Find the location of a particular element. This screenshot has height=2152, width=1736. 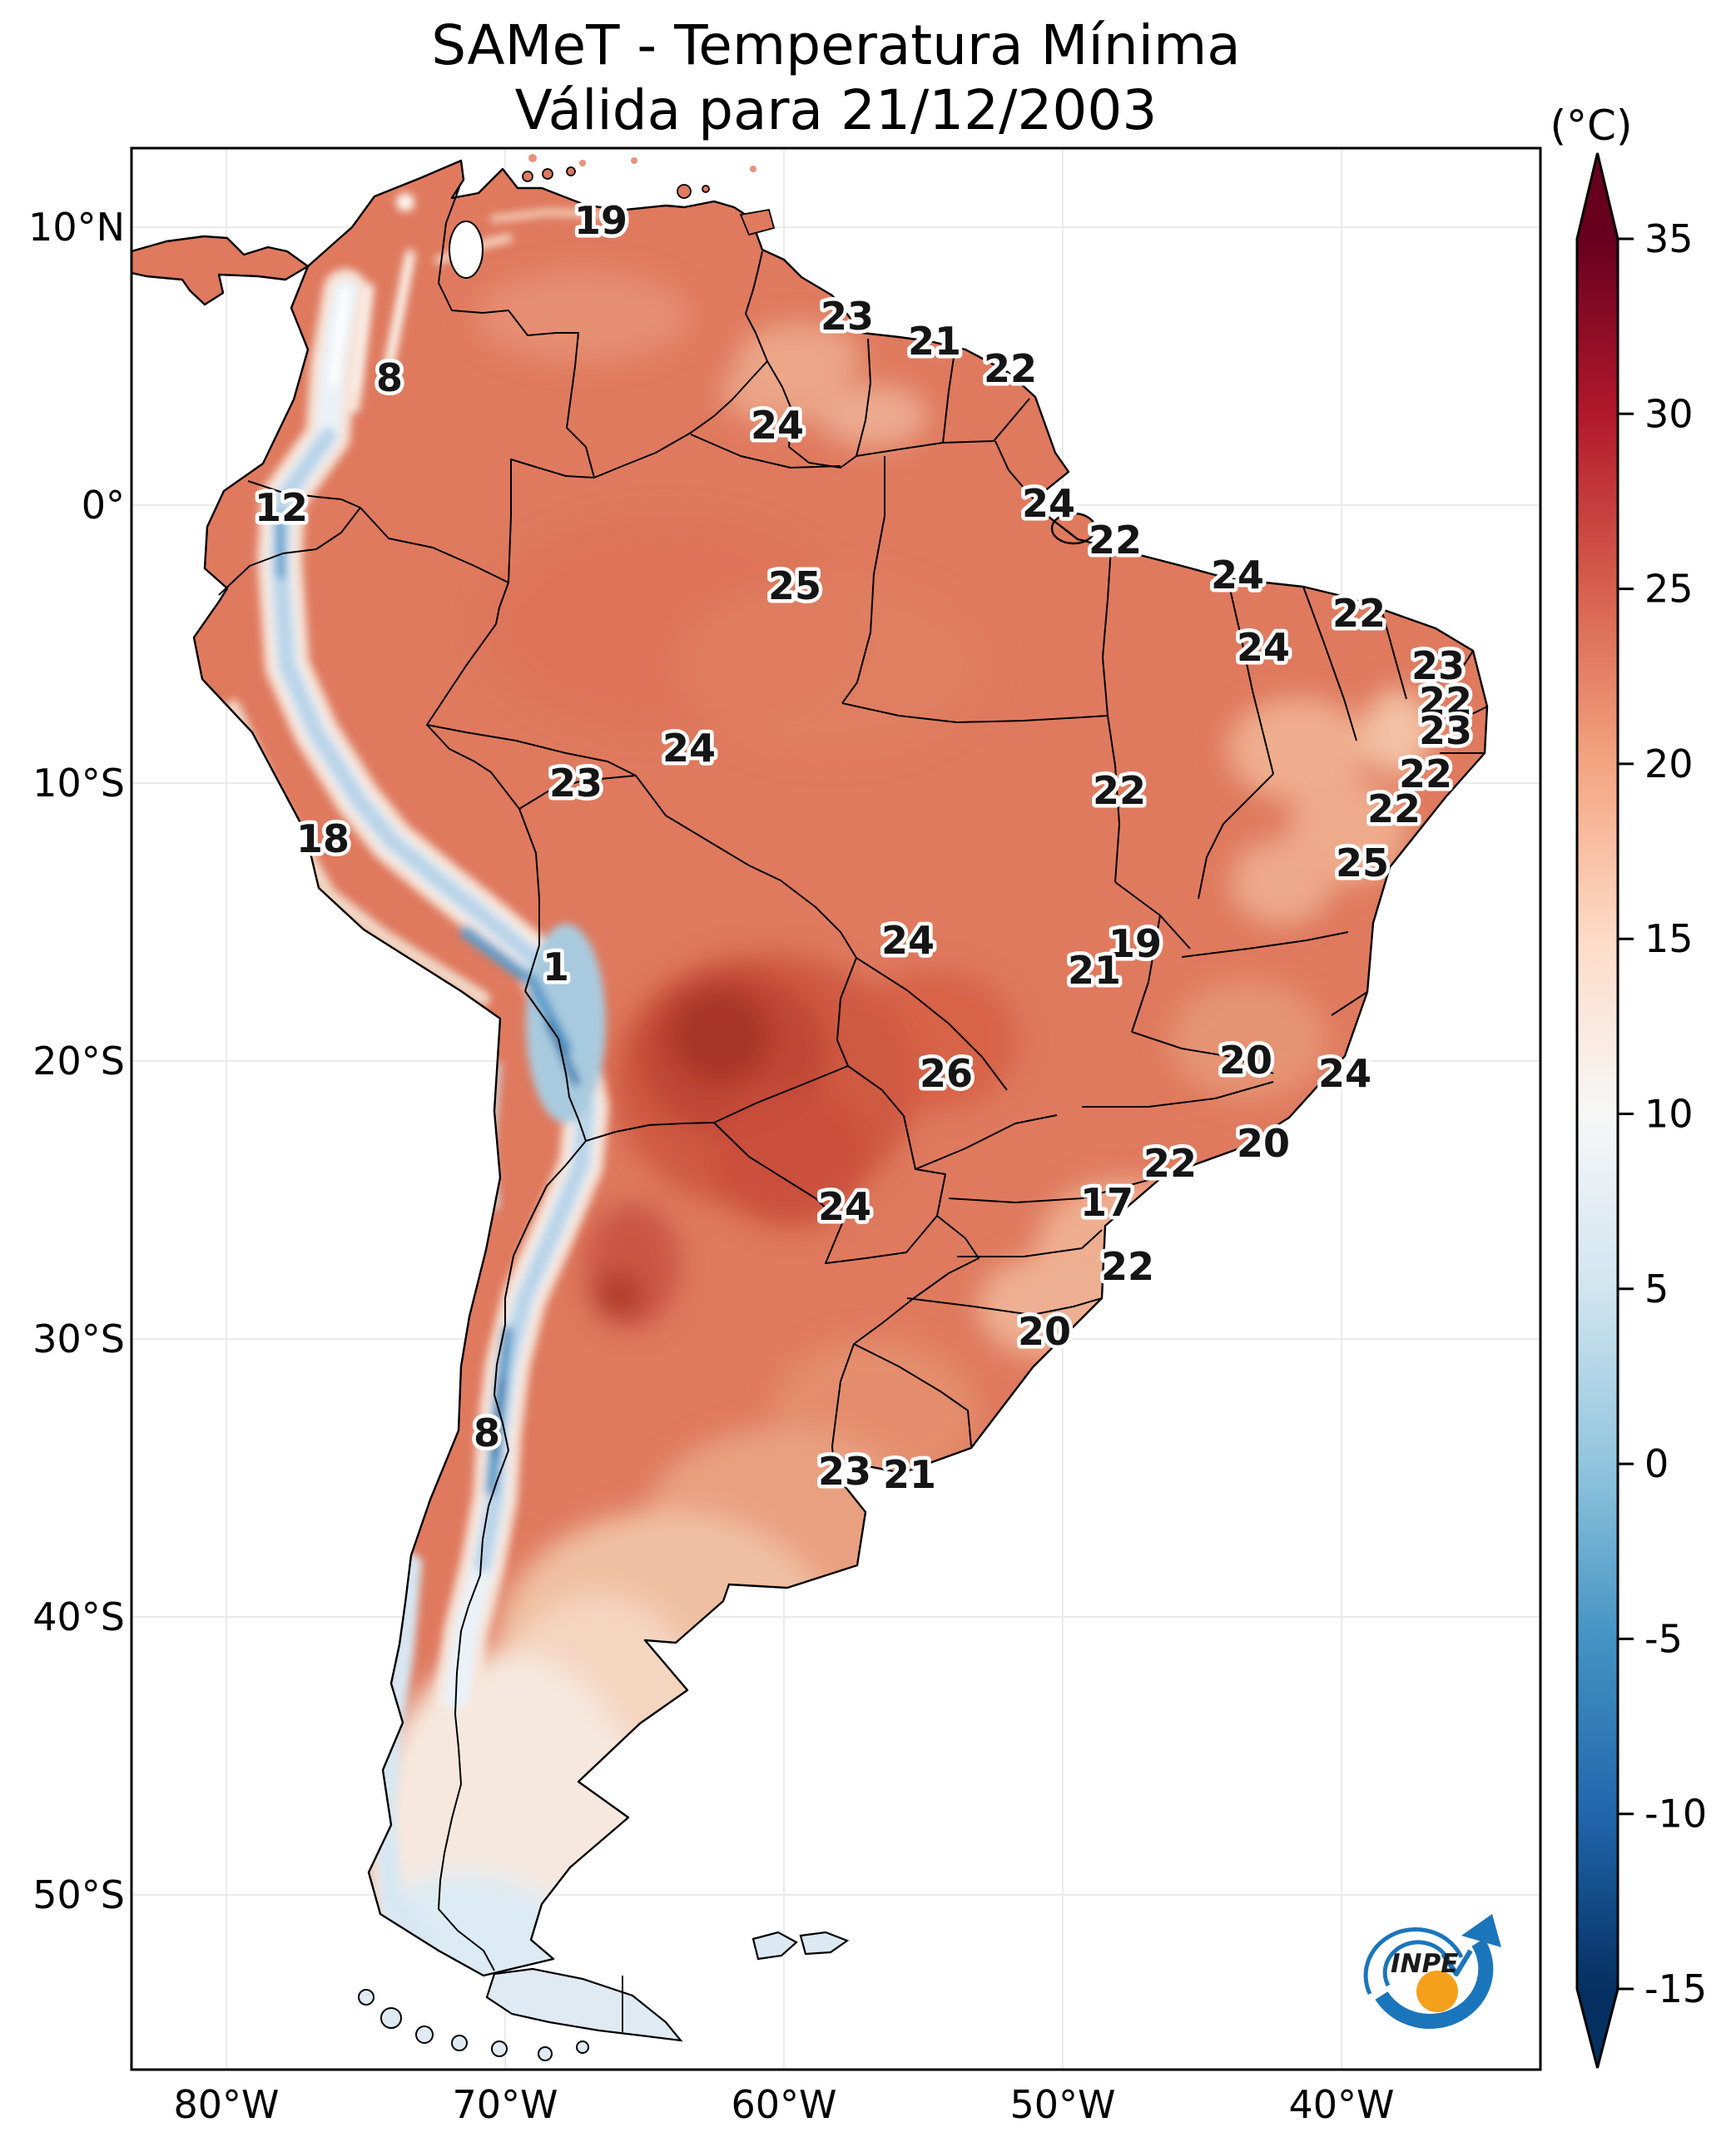

colorbar-gradient-bar is located at coordinates (1597, 1114).